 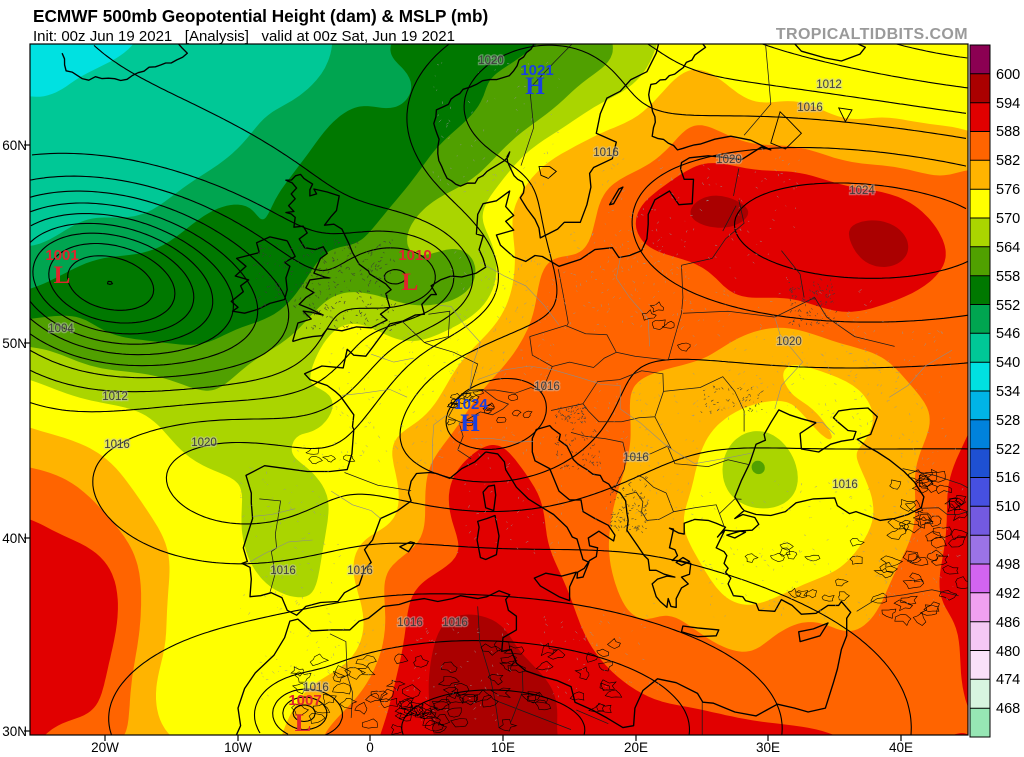 I want to click on svg-text: 582, so click(x=1008, y=161).